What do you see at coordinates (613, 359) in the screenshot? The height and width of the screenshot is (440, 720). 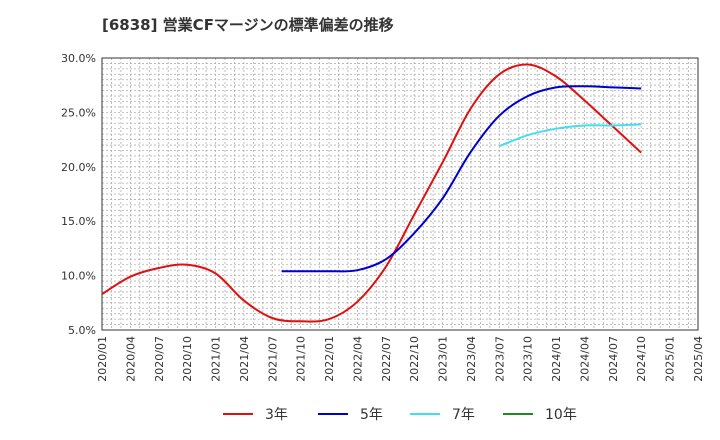 I see `x-tick-label: 2024/07` at bounding box center [613, 359].